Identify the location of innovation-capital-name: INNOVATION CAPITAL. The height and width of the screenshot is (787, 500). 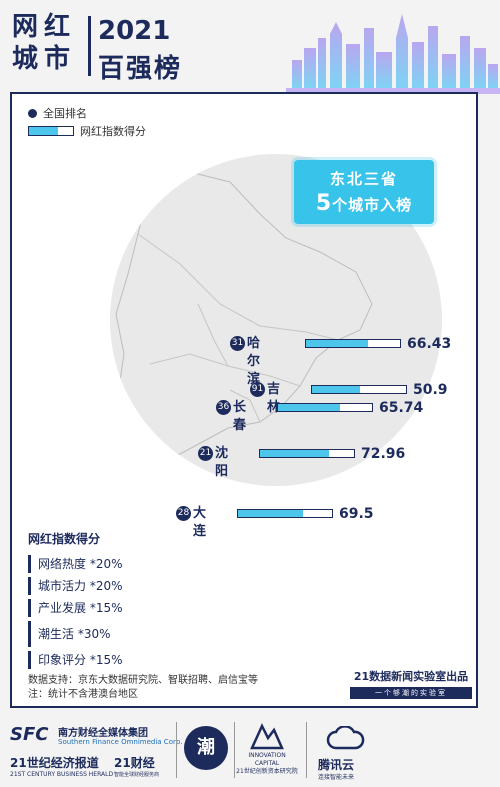
(267, 759).